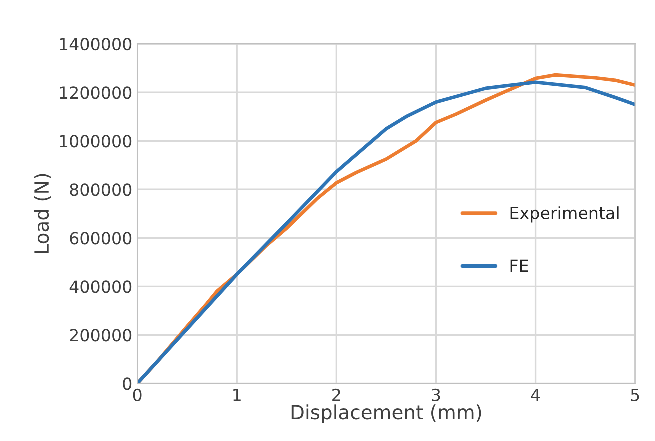  Describe the element at coordinates (127, 384) in the screenshot. I see `y-tick-label: 0` at that location.